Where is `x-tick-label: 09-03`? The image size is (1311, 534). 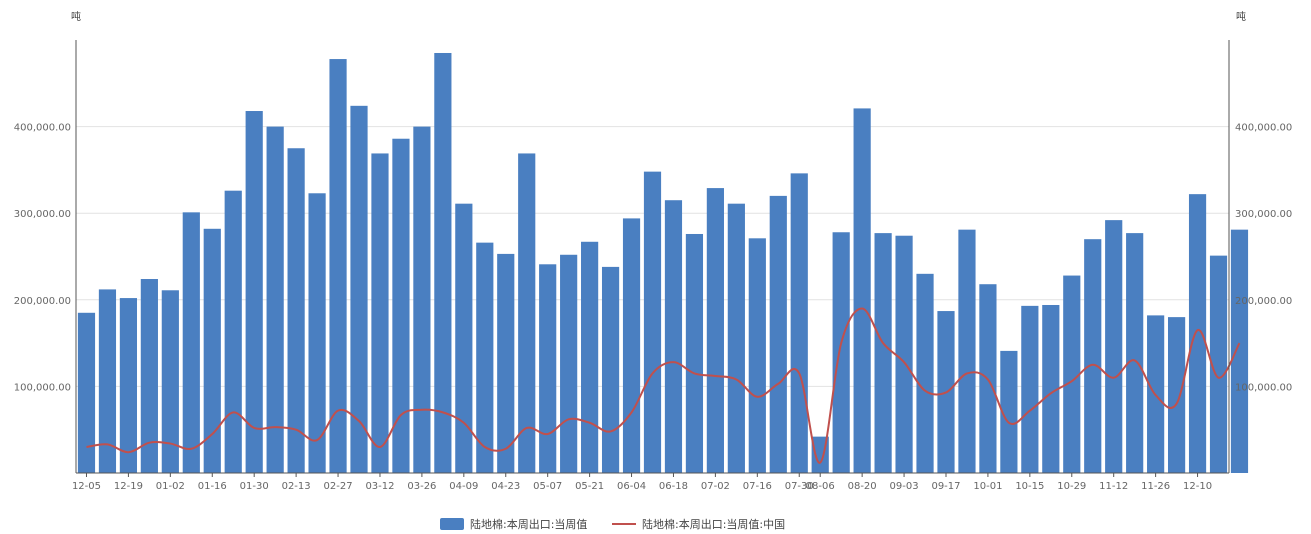 x-tick-label: 09-03 is located at coordinates (904, 486).